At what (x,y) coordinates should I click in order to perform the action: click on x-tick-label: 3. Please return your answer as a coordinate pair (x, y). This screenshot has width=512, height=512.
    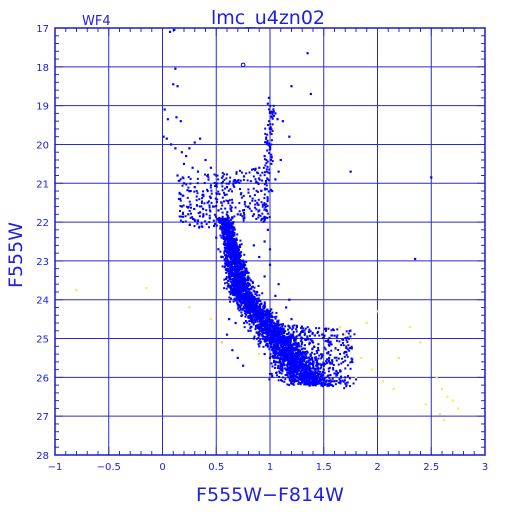
    Looking at the image, I should click on (485, 467).